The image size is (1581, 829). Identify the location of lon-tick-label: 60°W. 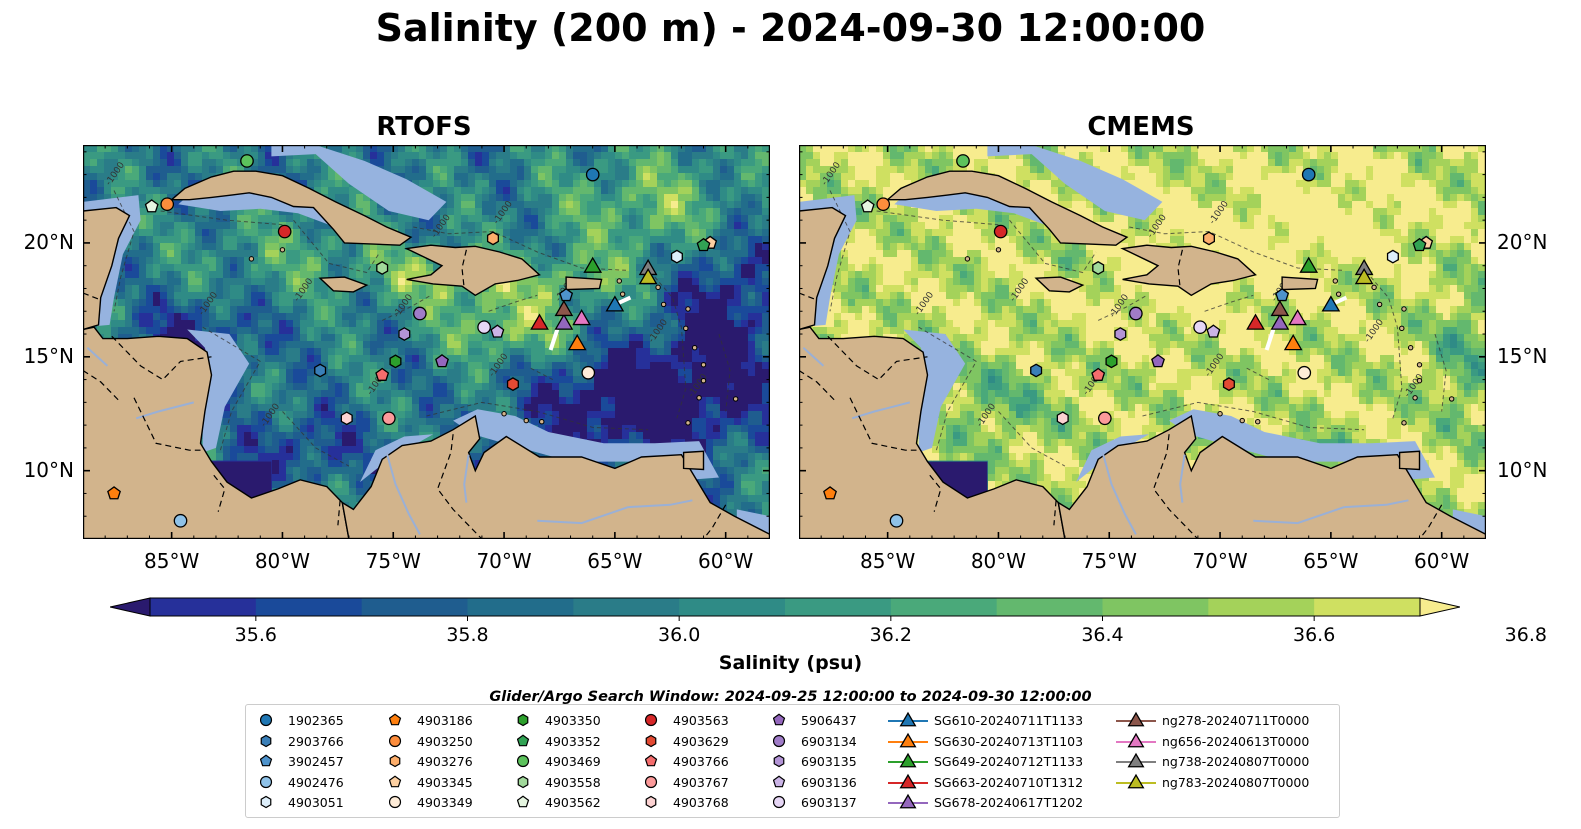
(726, 561).